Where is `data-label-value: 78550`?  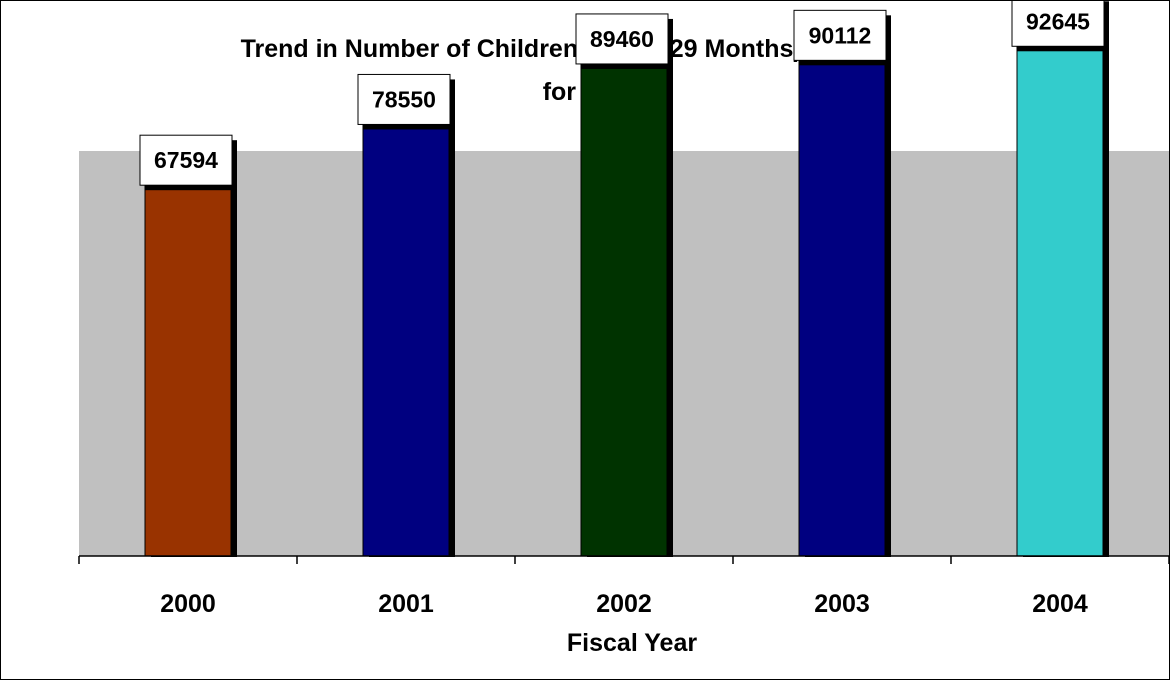 data-label-value: 78550 is located at coordinates (404, 99).